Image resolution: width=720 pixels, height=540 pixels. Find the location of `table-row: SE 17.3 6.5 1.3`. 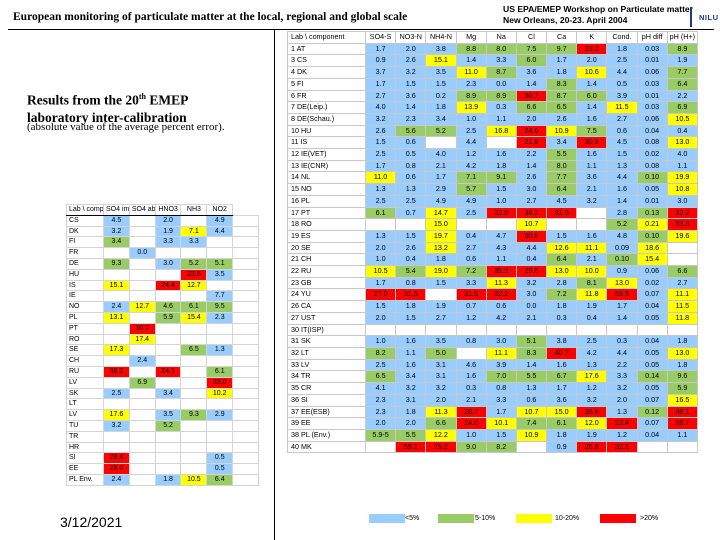

table-row: SE 17.3 6.5 1.3 is located at coordinates (162, 350).